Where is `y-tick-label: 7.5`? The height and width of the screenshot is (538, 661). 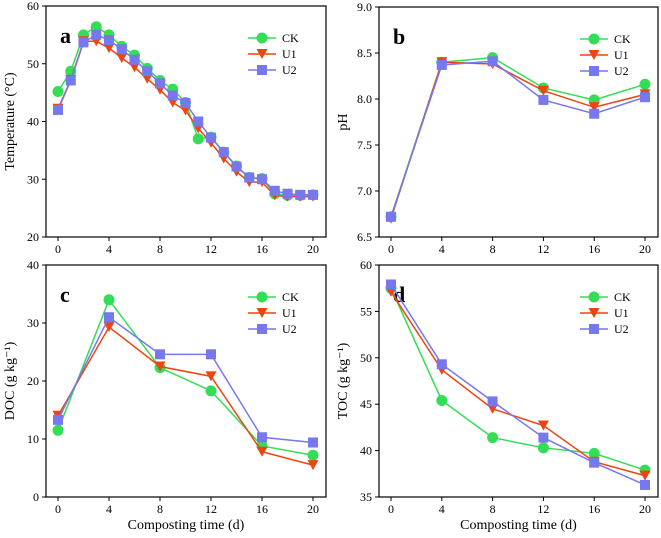
y-tick-label: 7.5 is located at coordinates (364, 145).